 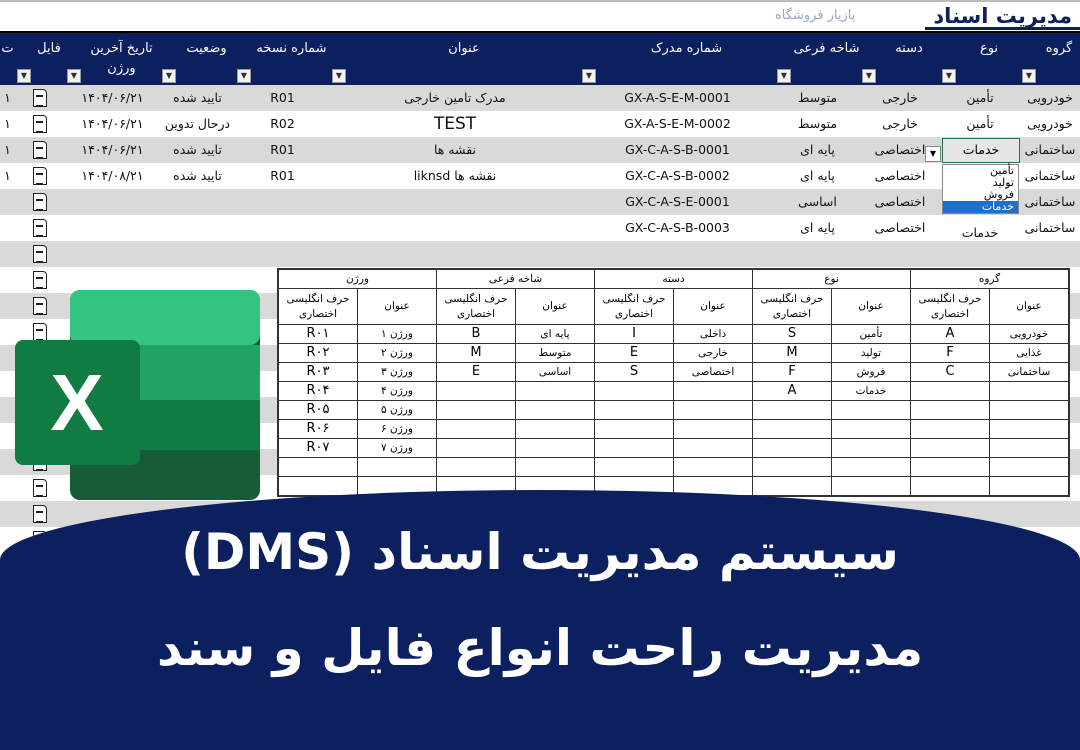 What do you see at coordinates (981, 150) in the screenshot?
I see `active-cell-type: خدمات` at bounding box center [981, 150].